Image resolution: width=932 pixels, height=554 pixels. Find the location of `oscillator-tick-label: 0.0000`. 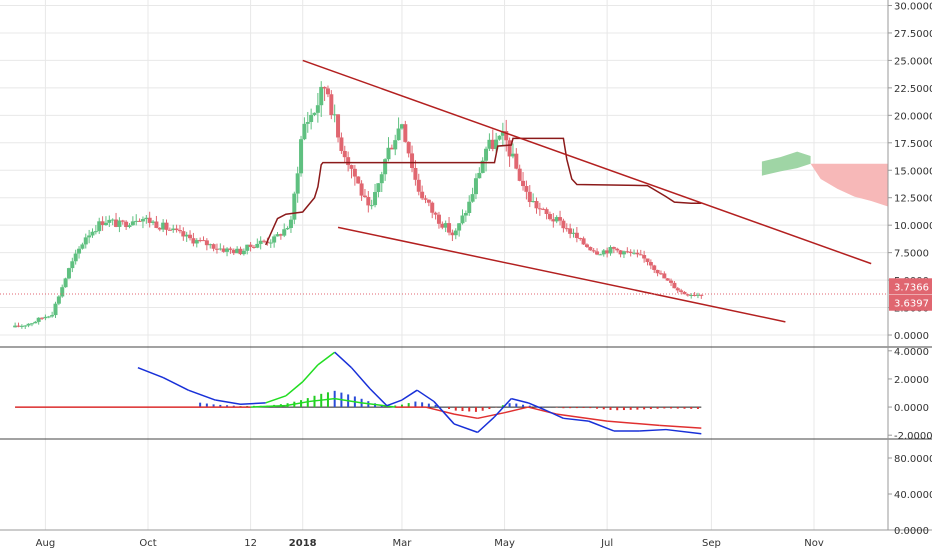

oscillator-tick-label: 0.0000 is located at coordinates (911, 531).